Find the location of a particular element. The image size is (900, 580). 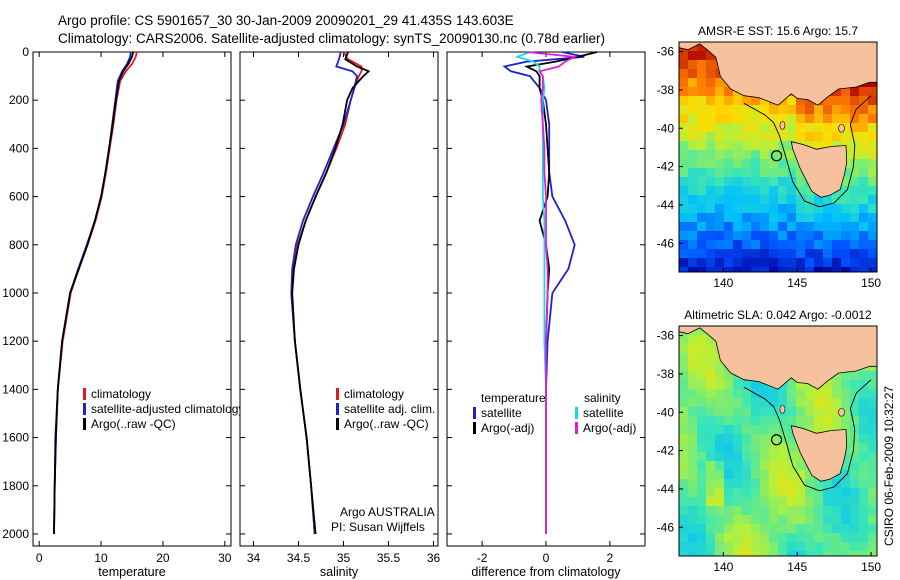

x-tick-label: 0 is located at coordinates (39, 558).